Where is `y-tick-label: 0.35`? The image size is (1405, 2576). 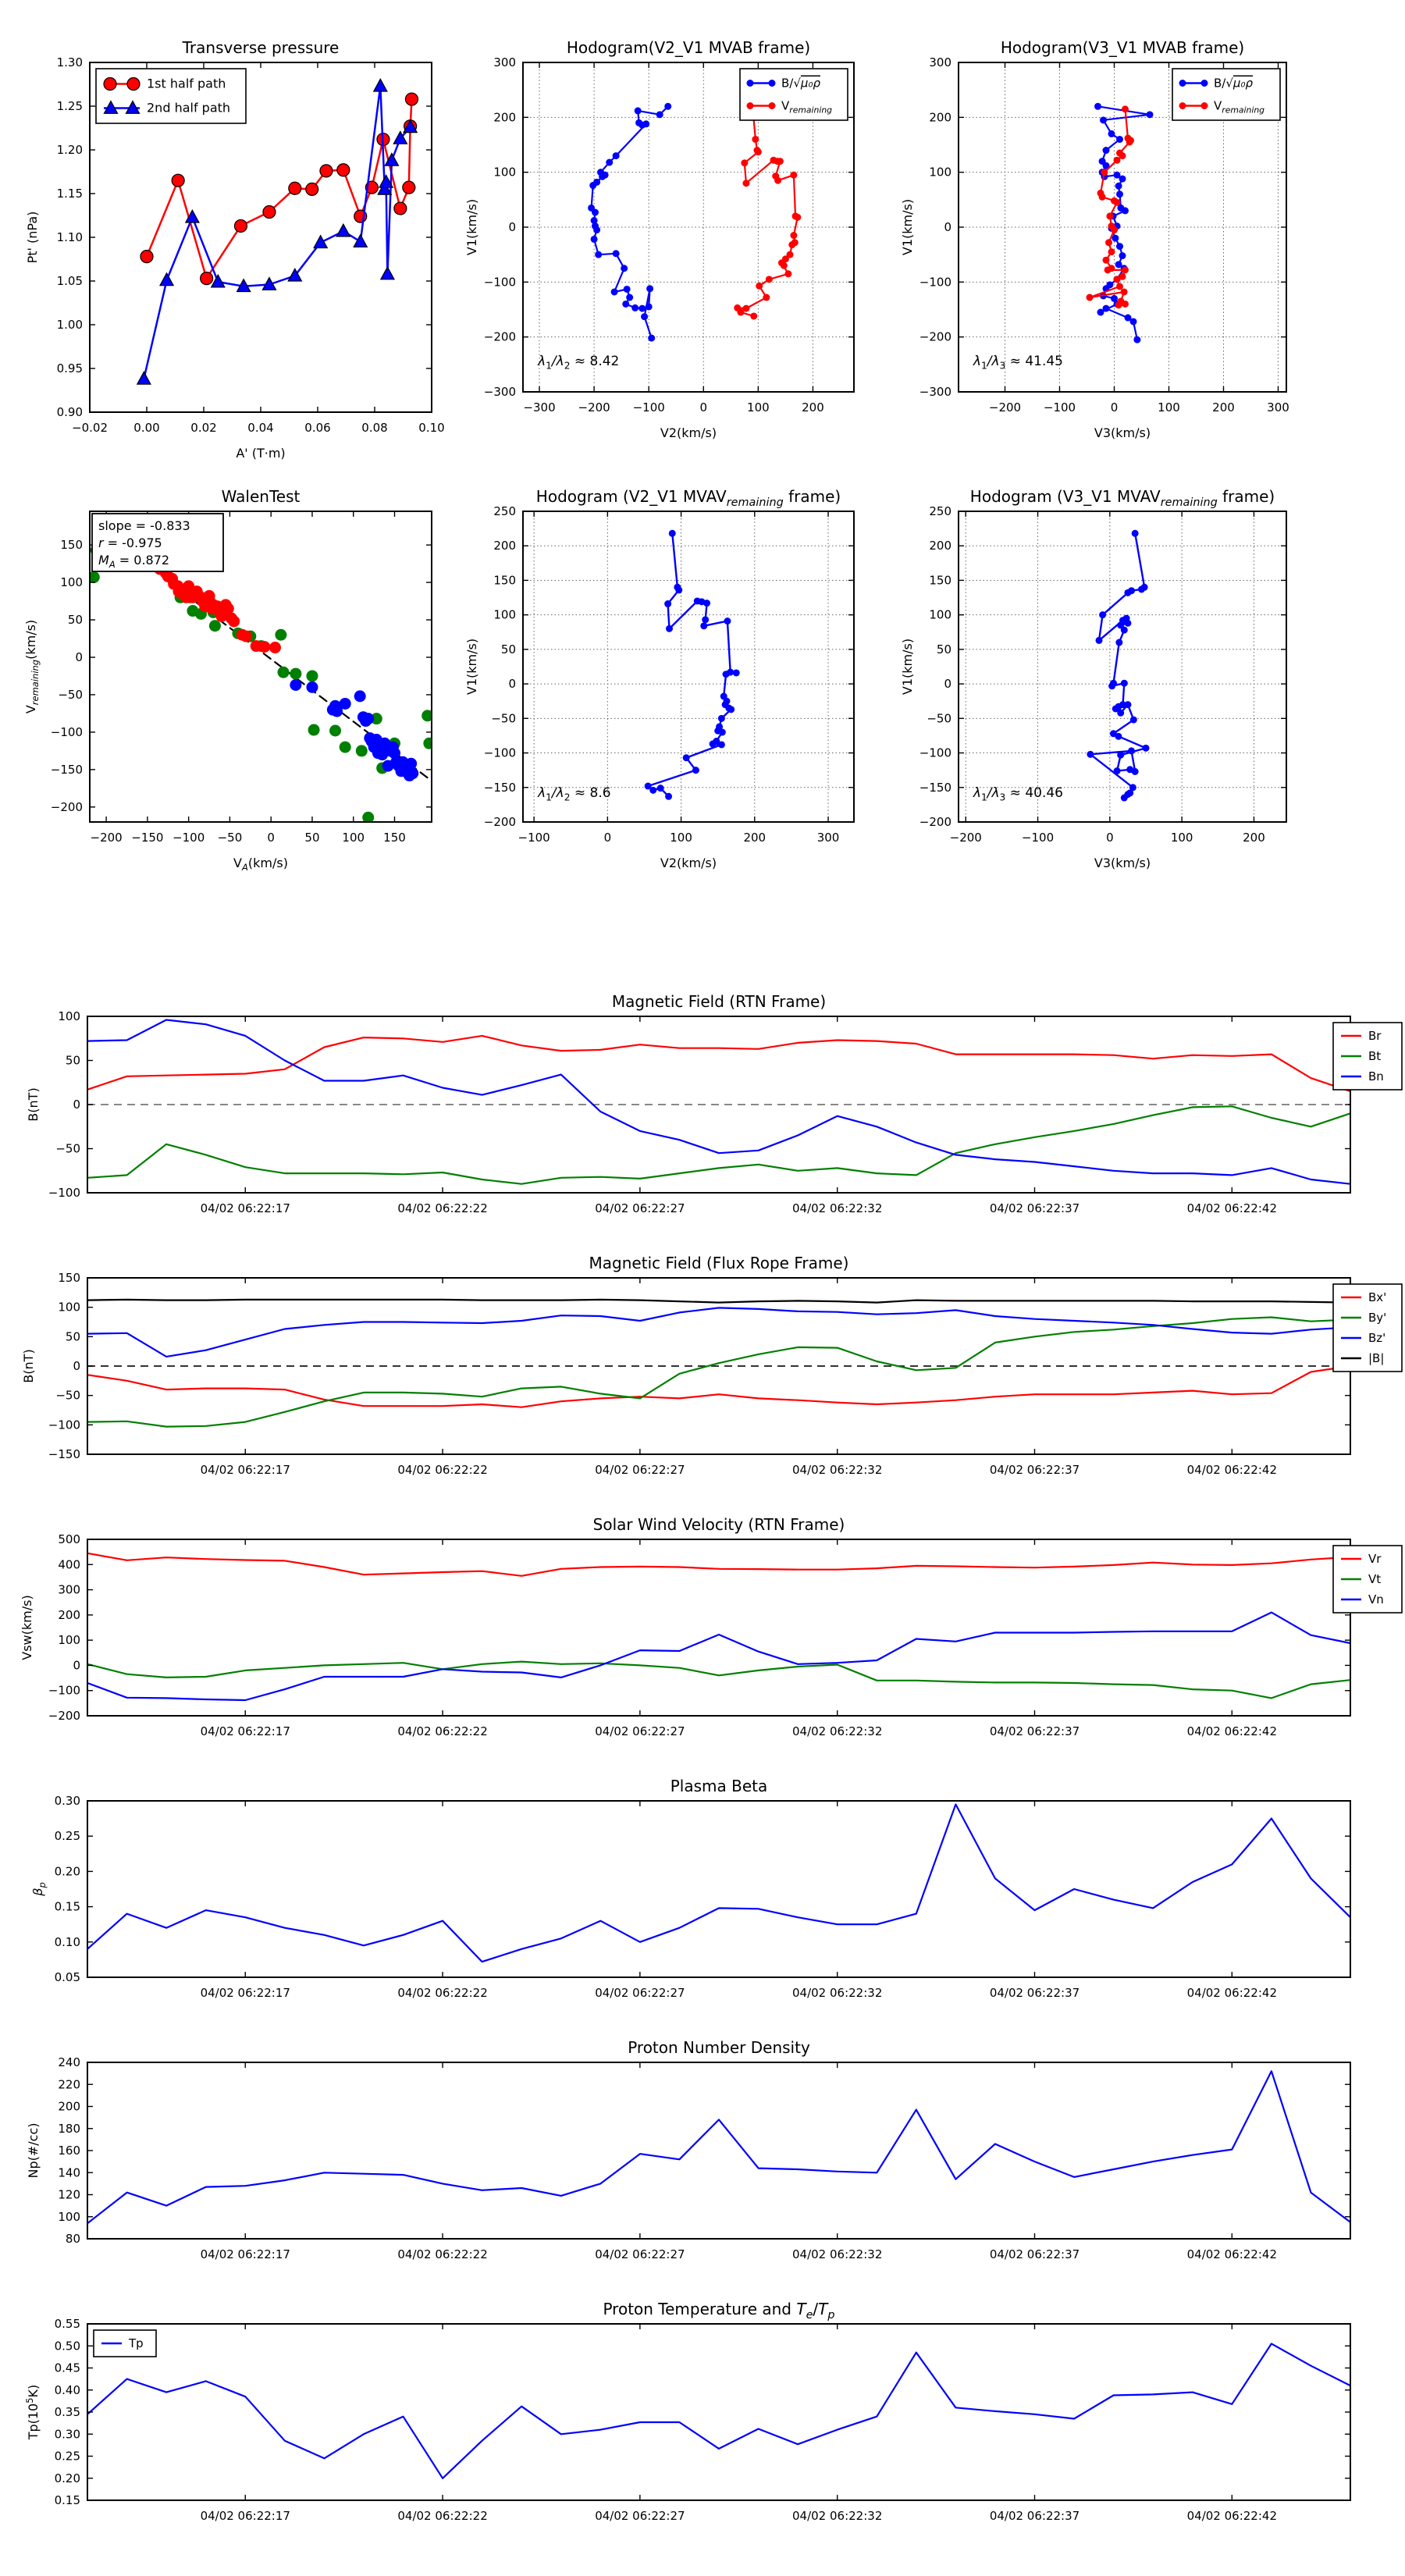 y-tick-label: 0.35 is located at coordinates (68, 2412).